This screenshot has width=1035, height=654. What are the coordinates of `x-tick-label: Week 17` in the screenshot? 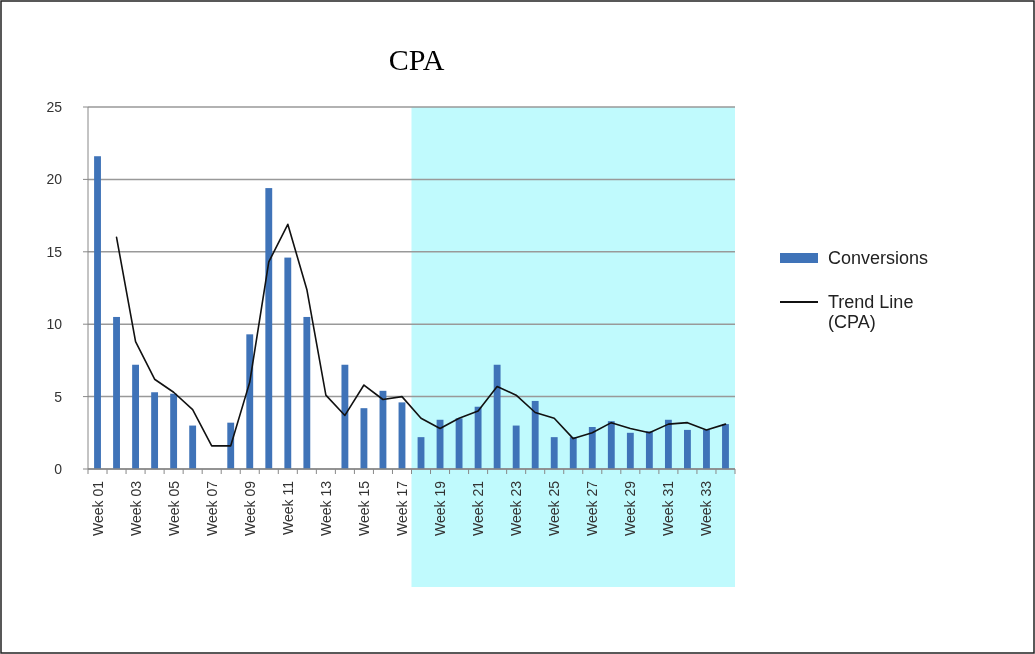 It's located at (401, 508).